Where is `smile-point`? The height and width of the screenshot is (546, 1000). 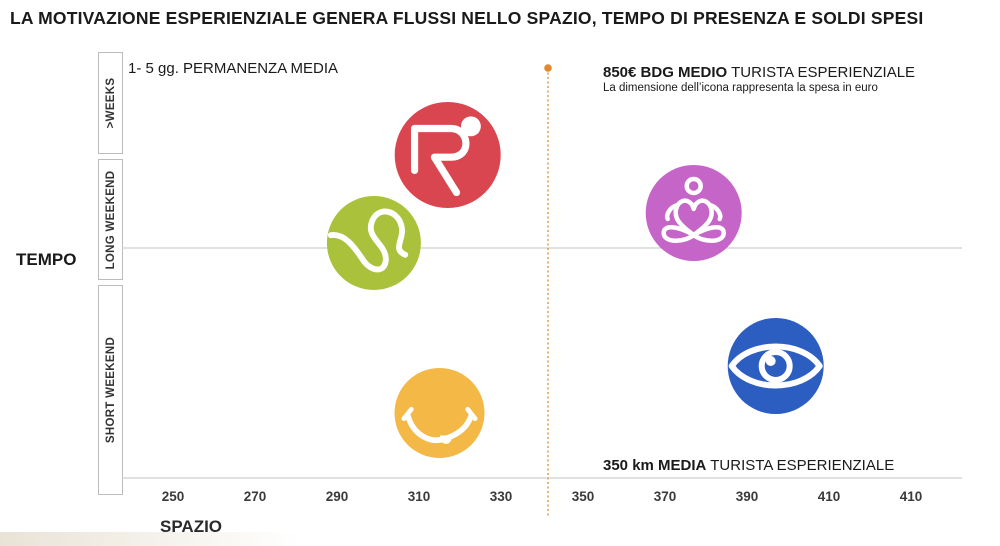 smile-point is located at coordinates (439, 413).